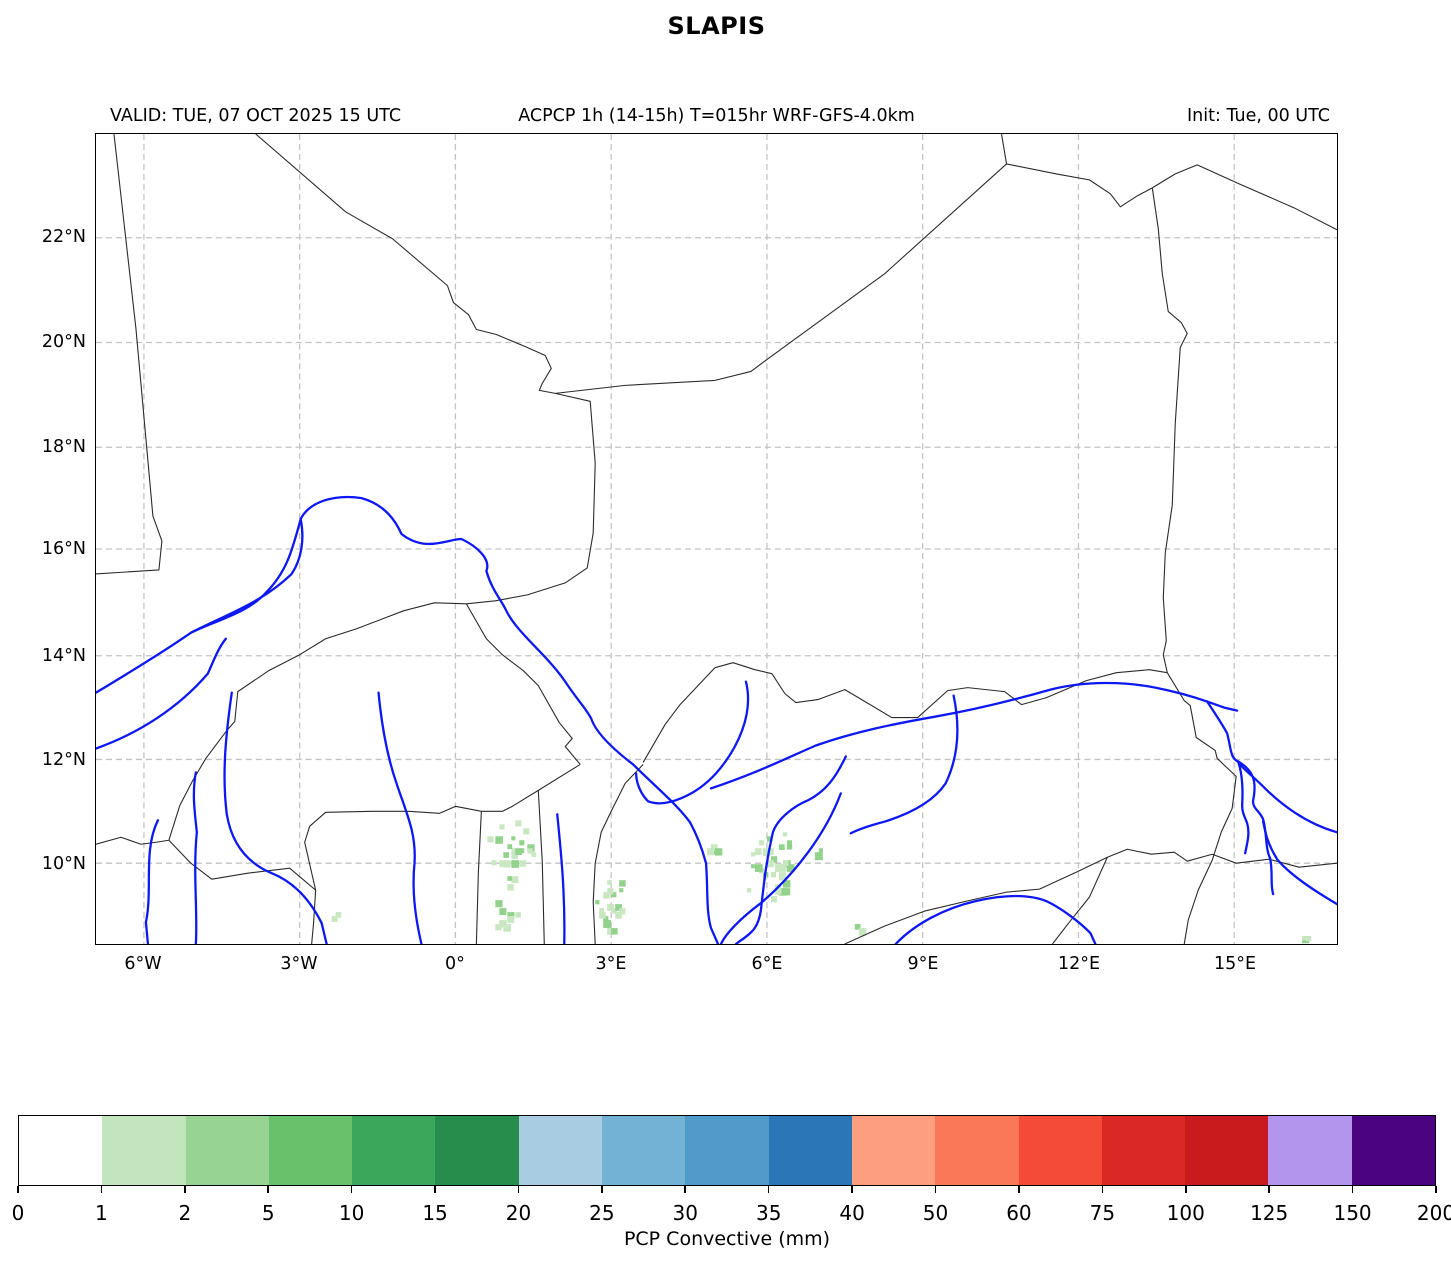 The height and width of the screenshot is (1264, 1451). Describe the element at coordinates (1433, 1213) in the screenshot. I see `colorbar-tick-label: 200` at that location.